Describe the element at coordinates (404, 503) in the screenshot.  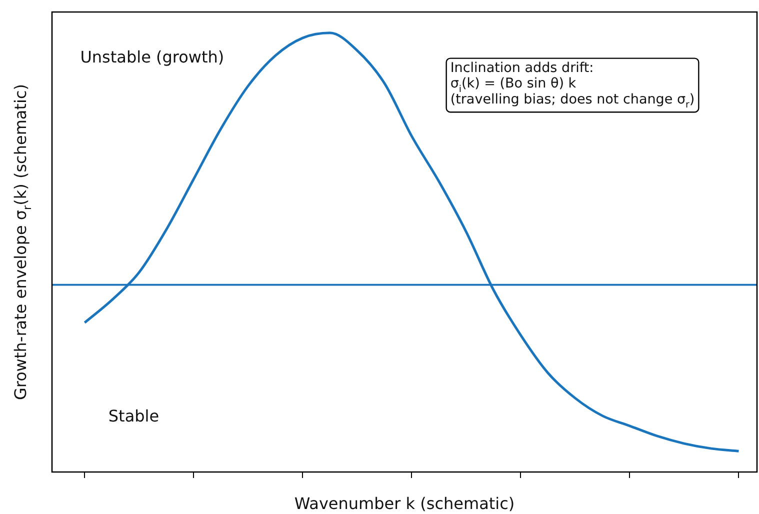
I see `x-axis-title: Wavenumber k (schematic)` at that location.